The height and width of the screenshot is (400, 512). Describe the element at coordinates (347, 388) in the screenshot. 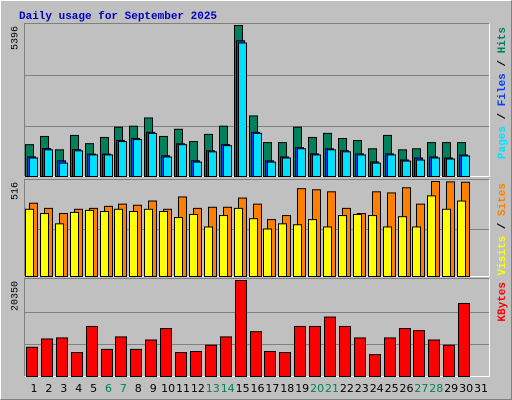

I see `x-tick-label: 22` at that location.